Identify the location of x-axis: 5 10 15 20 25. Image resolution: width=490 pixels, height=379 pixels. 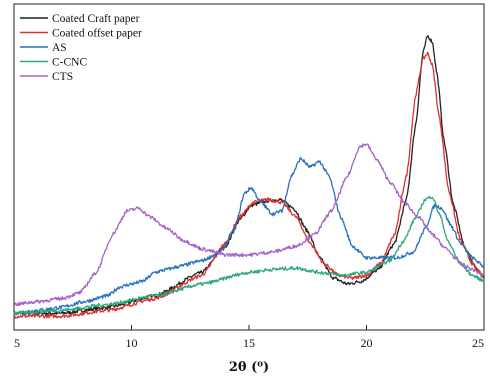
(249, 337).